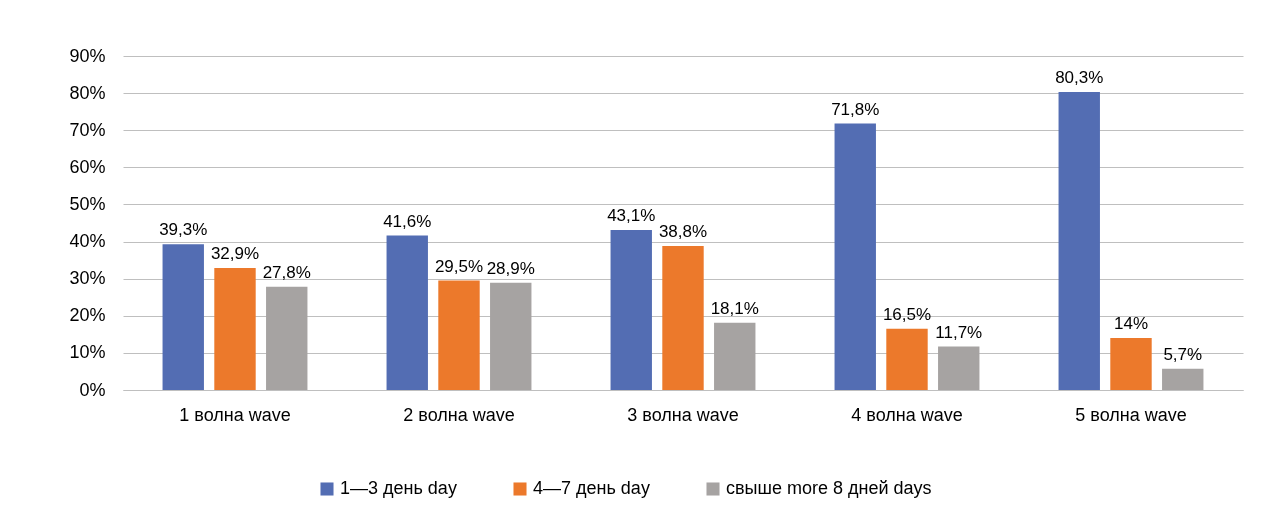 Image resolution: width=1277 pixels, height=530 pixels. I want to click on legend-label: свыше more 8 дней days, so click(829, 488).